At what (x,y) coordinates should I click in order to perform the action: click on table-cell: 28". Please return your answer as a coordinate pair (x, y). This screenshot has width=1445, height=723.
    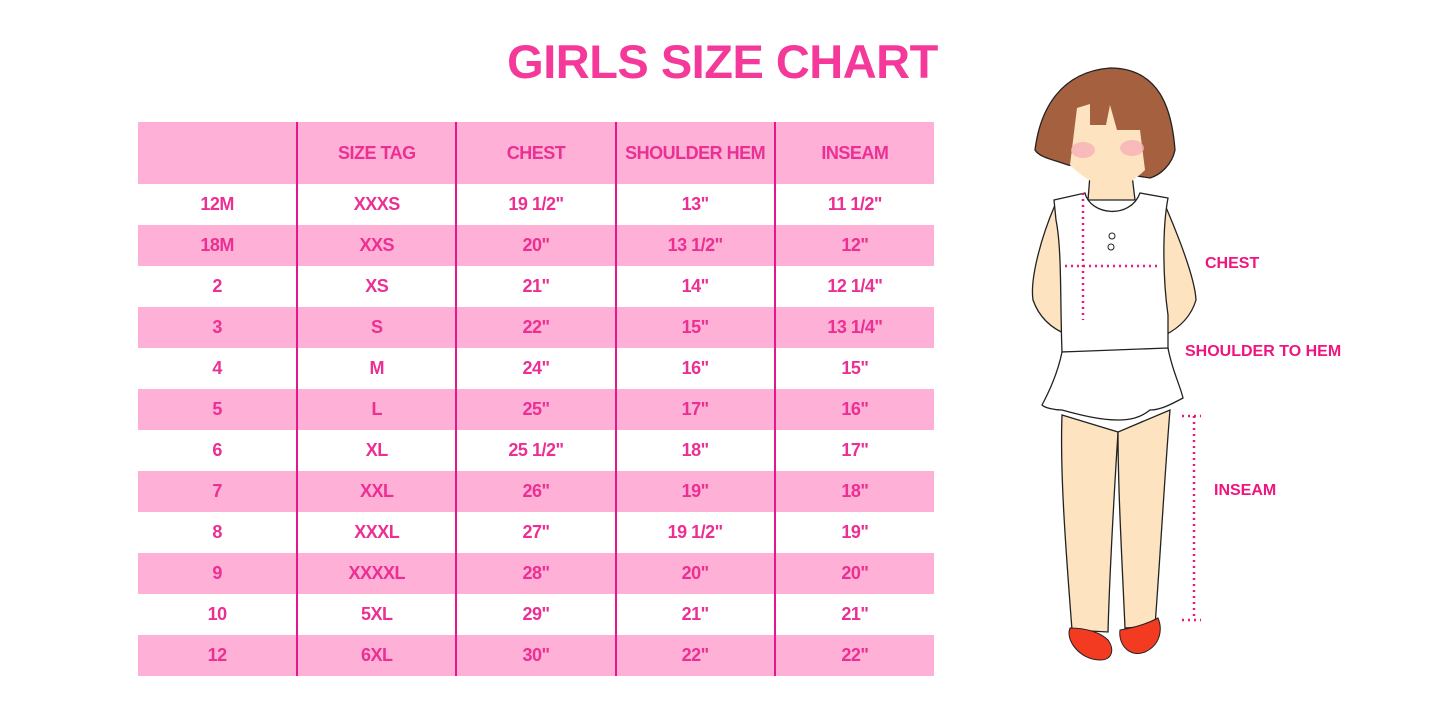
    Looking at the image, I should click on (535, 573).